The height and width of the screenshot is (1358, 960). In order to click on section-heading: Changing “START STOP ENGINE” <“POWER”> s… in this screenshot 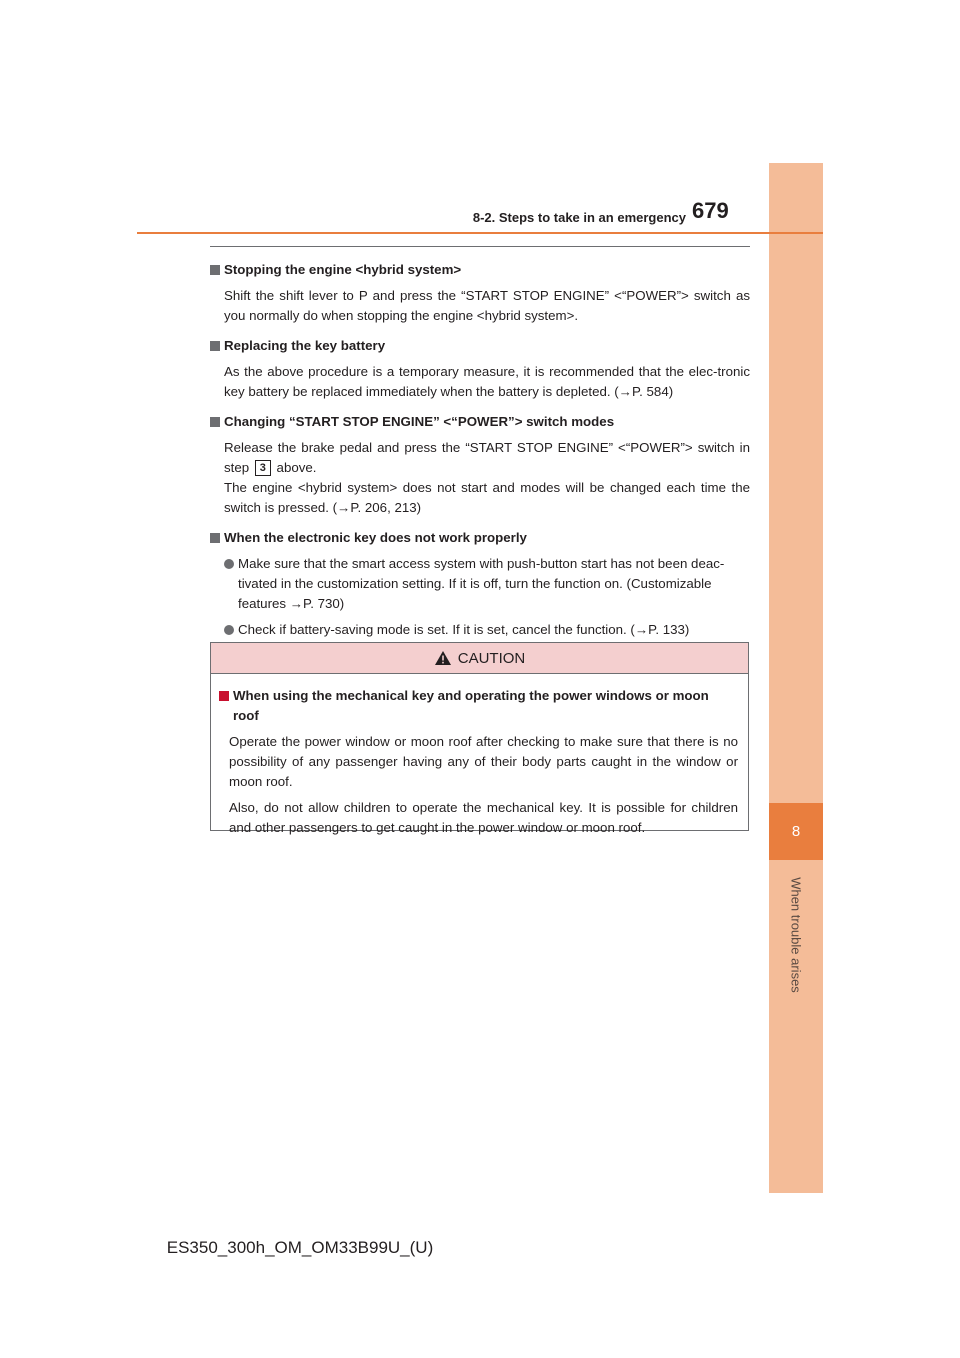, I will do `click(480, 422)`.